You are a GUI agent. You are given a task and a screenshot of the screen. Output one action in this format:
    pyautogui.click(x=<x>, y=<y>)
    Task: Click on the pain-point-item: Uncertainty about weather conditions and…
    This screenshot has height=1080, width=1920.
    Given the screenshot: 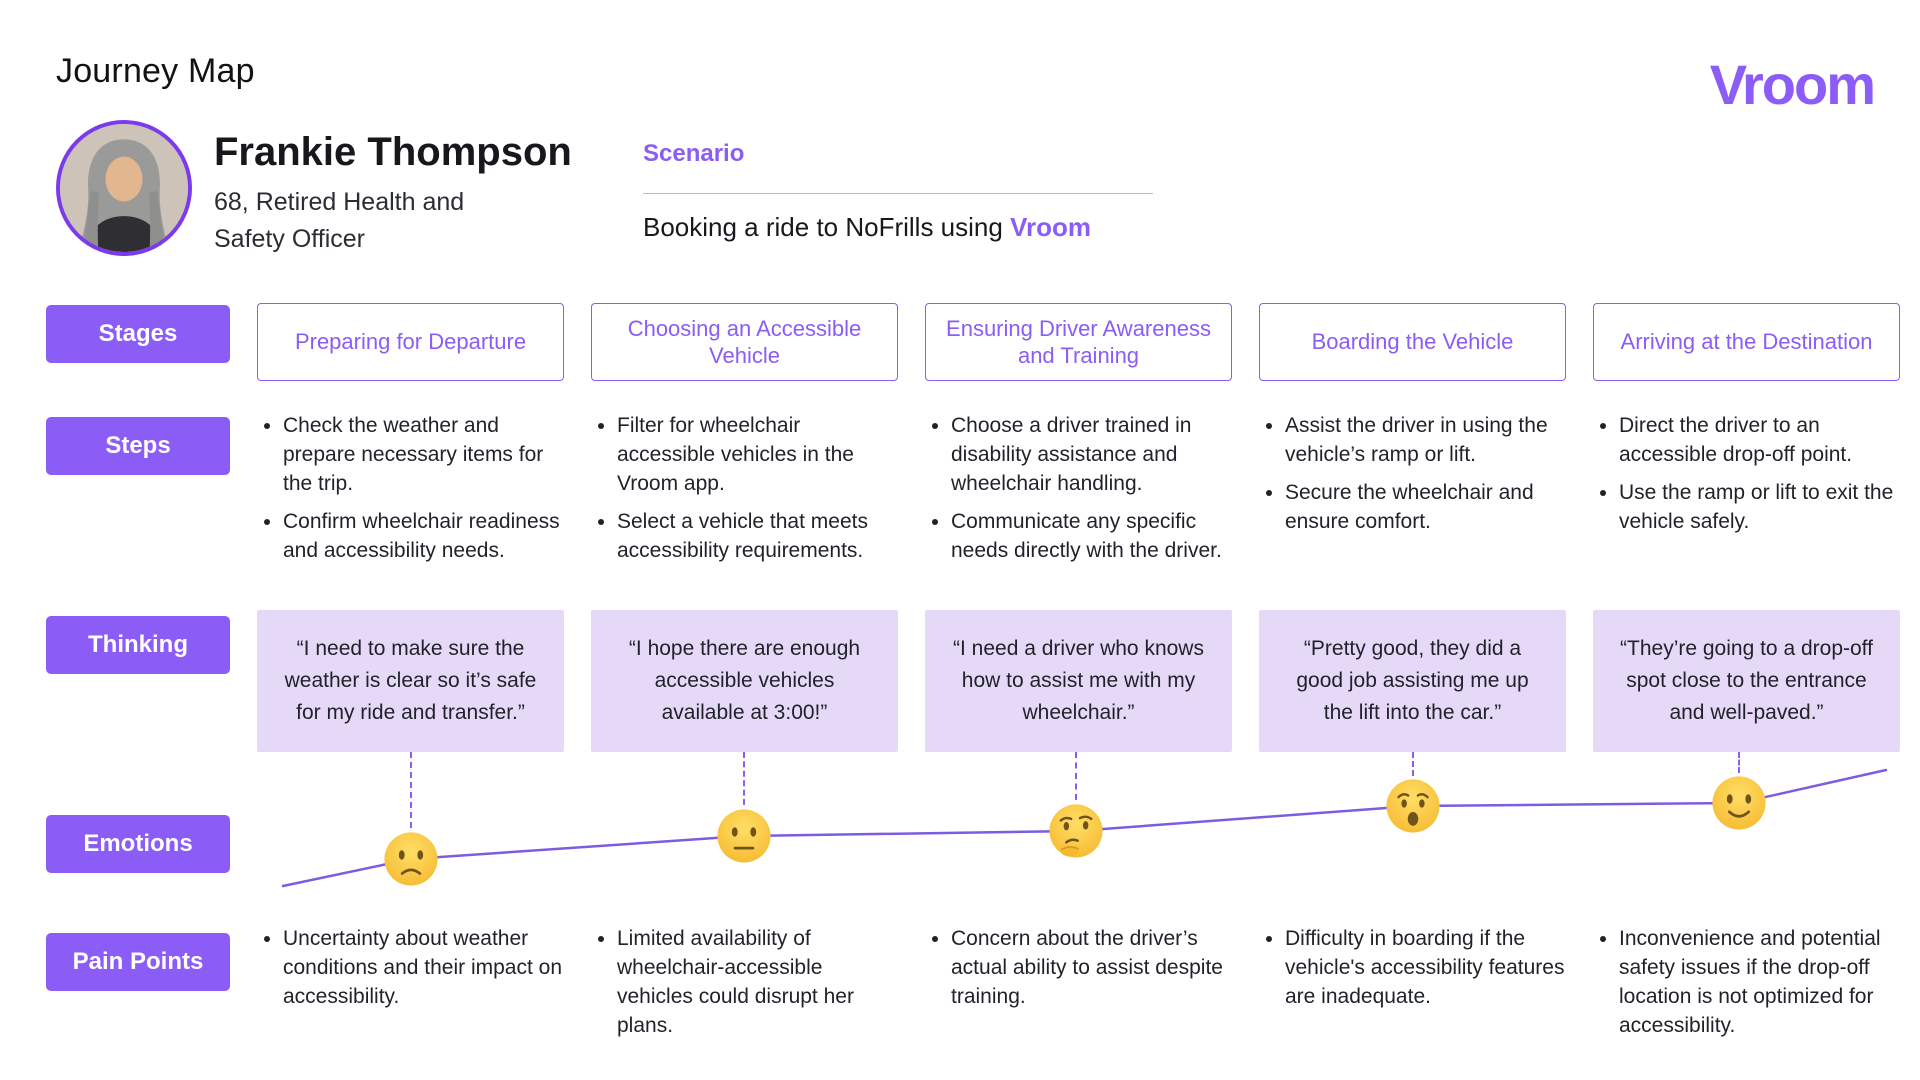 What is the action you would take?
    pyautogui.click(x=423, y=968)
    